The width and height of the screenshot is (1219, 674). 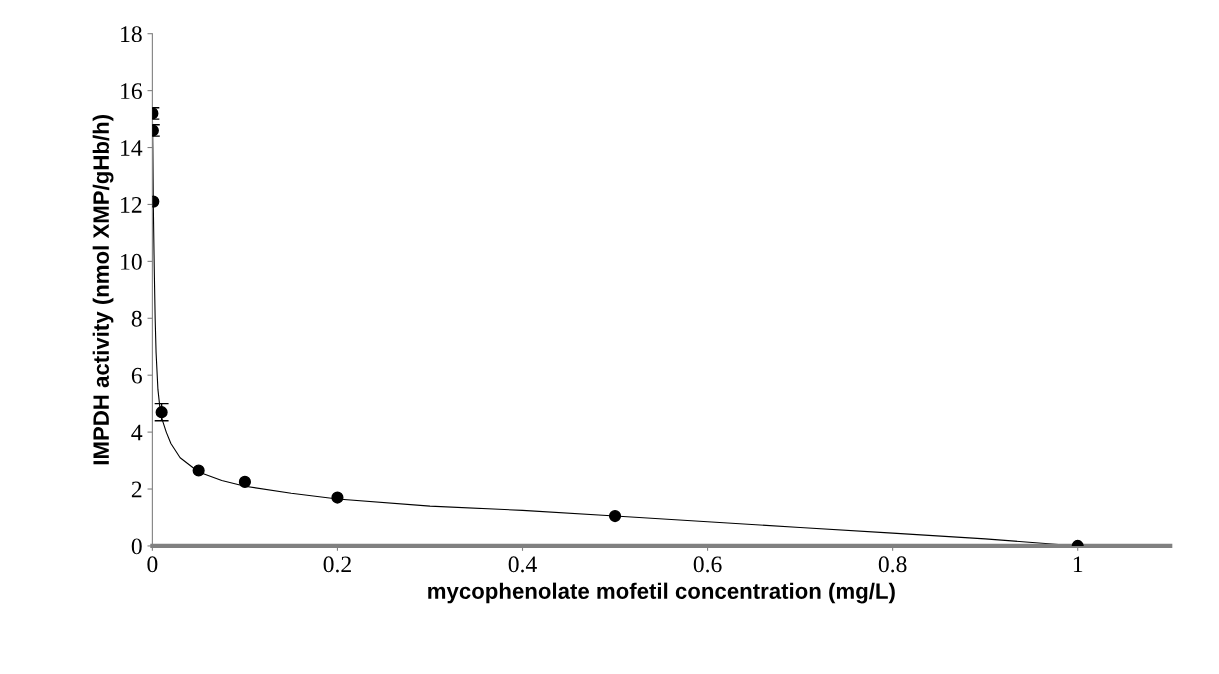 I want to click on y-axis-title: IMPDH activity (nmol XMP/gHb/h), so click(x=103, y=289).